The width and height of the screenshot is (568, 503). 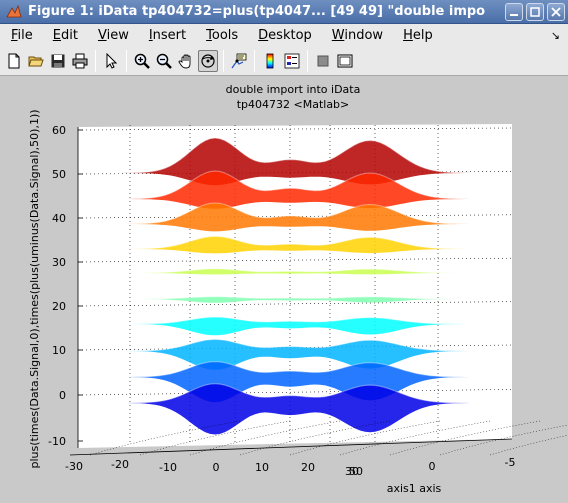 What do you see at coordinates (113, 35) in the screenshot?
I see `menu-view: View` at bounding box center [113, 35].